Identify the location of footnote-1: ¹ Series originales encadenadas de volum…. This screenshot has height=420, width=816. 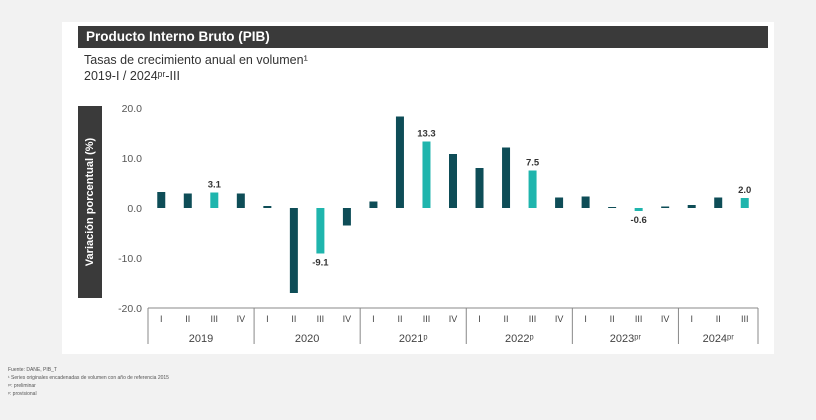
(88, 378).